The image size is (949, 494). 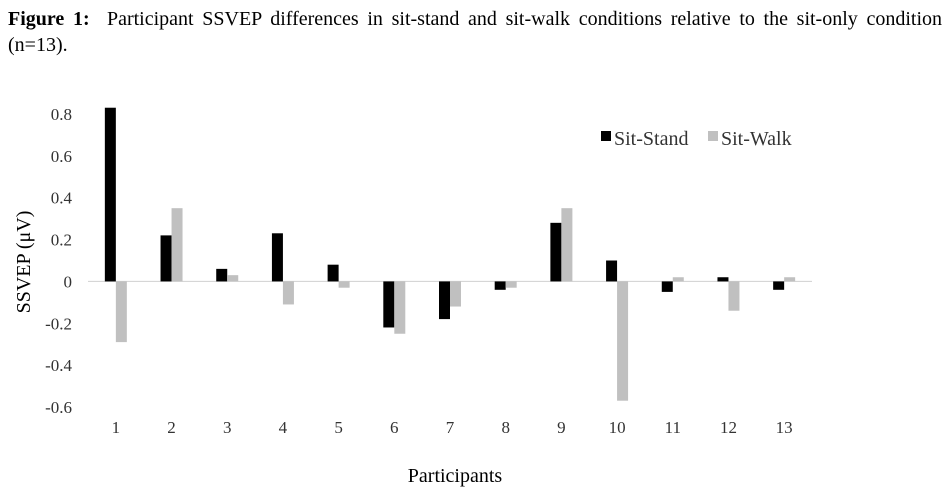 I want to click on x-tick-label: 8, so click(x=505, y=427).